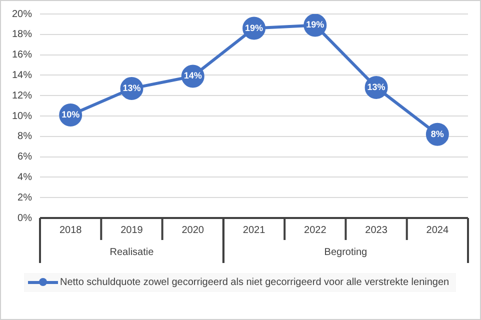  I want to click on y-tick-label: 10%, so click(22, 116).